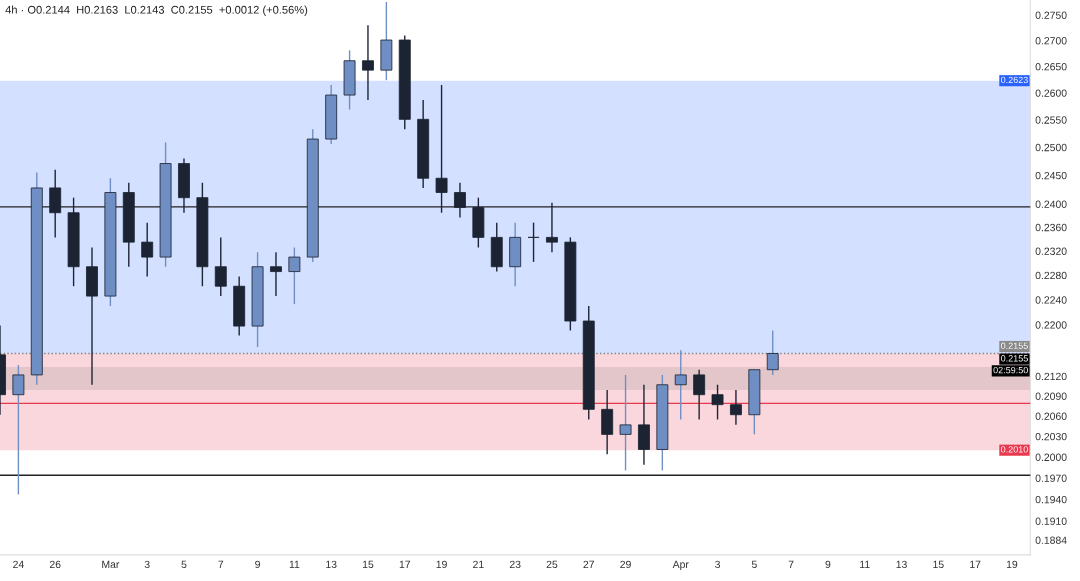 The height and width of the screenshot is (581, 1080). What do you see at coordinates (478, 564) in the screenshot?
I see `x-tick-label: 21` at bounding box center [478, 564].